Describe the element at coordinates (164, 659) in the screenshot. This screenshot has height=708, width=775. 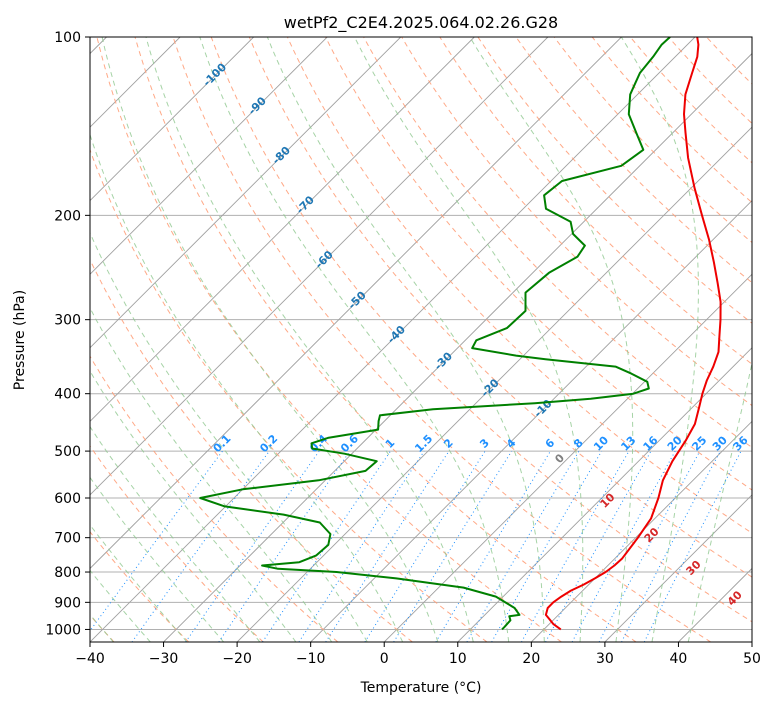
I see `x-tick-label: −30` at that location.